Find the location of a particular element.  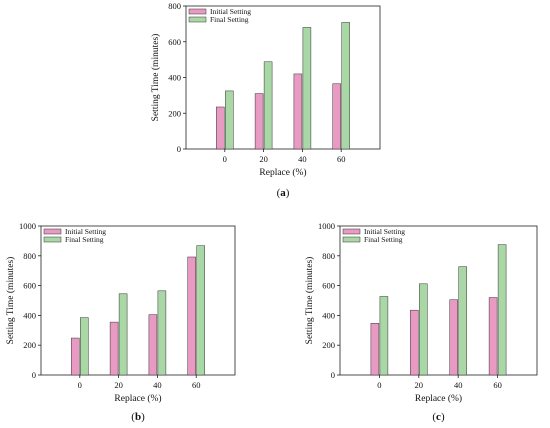

panel-caption: (b) is located at coordinates (138, 417).